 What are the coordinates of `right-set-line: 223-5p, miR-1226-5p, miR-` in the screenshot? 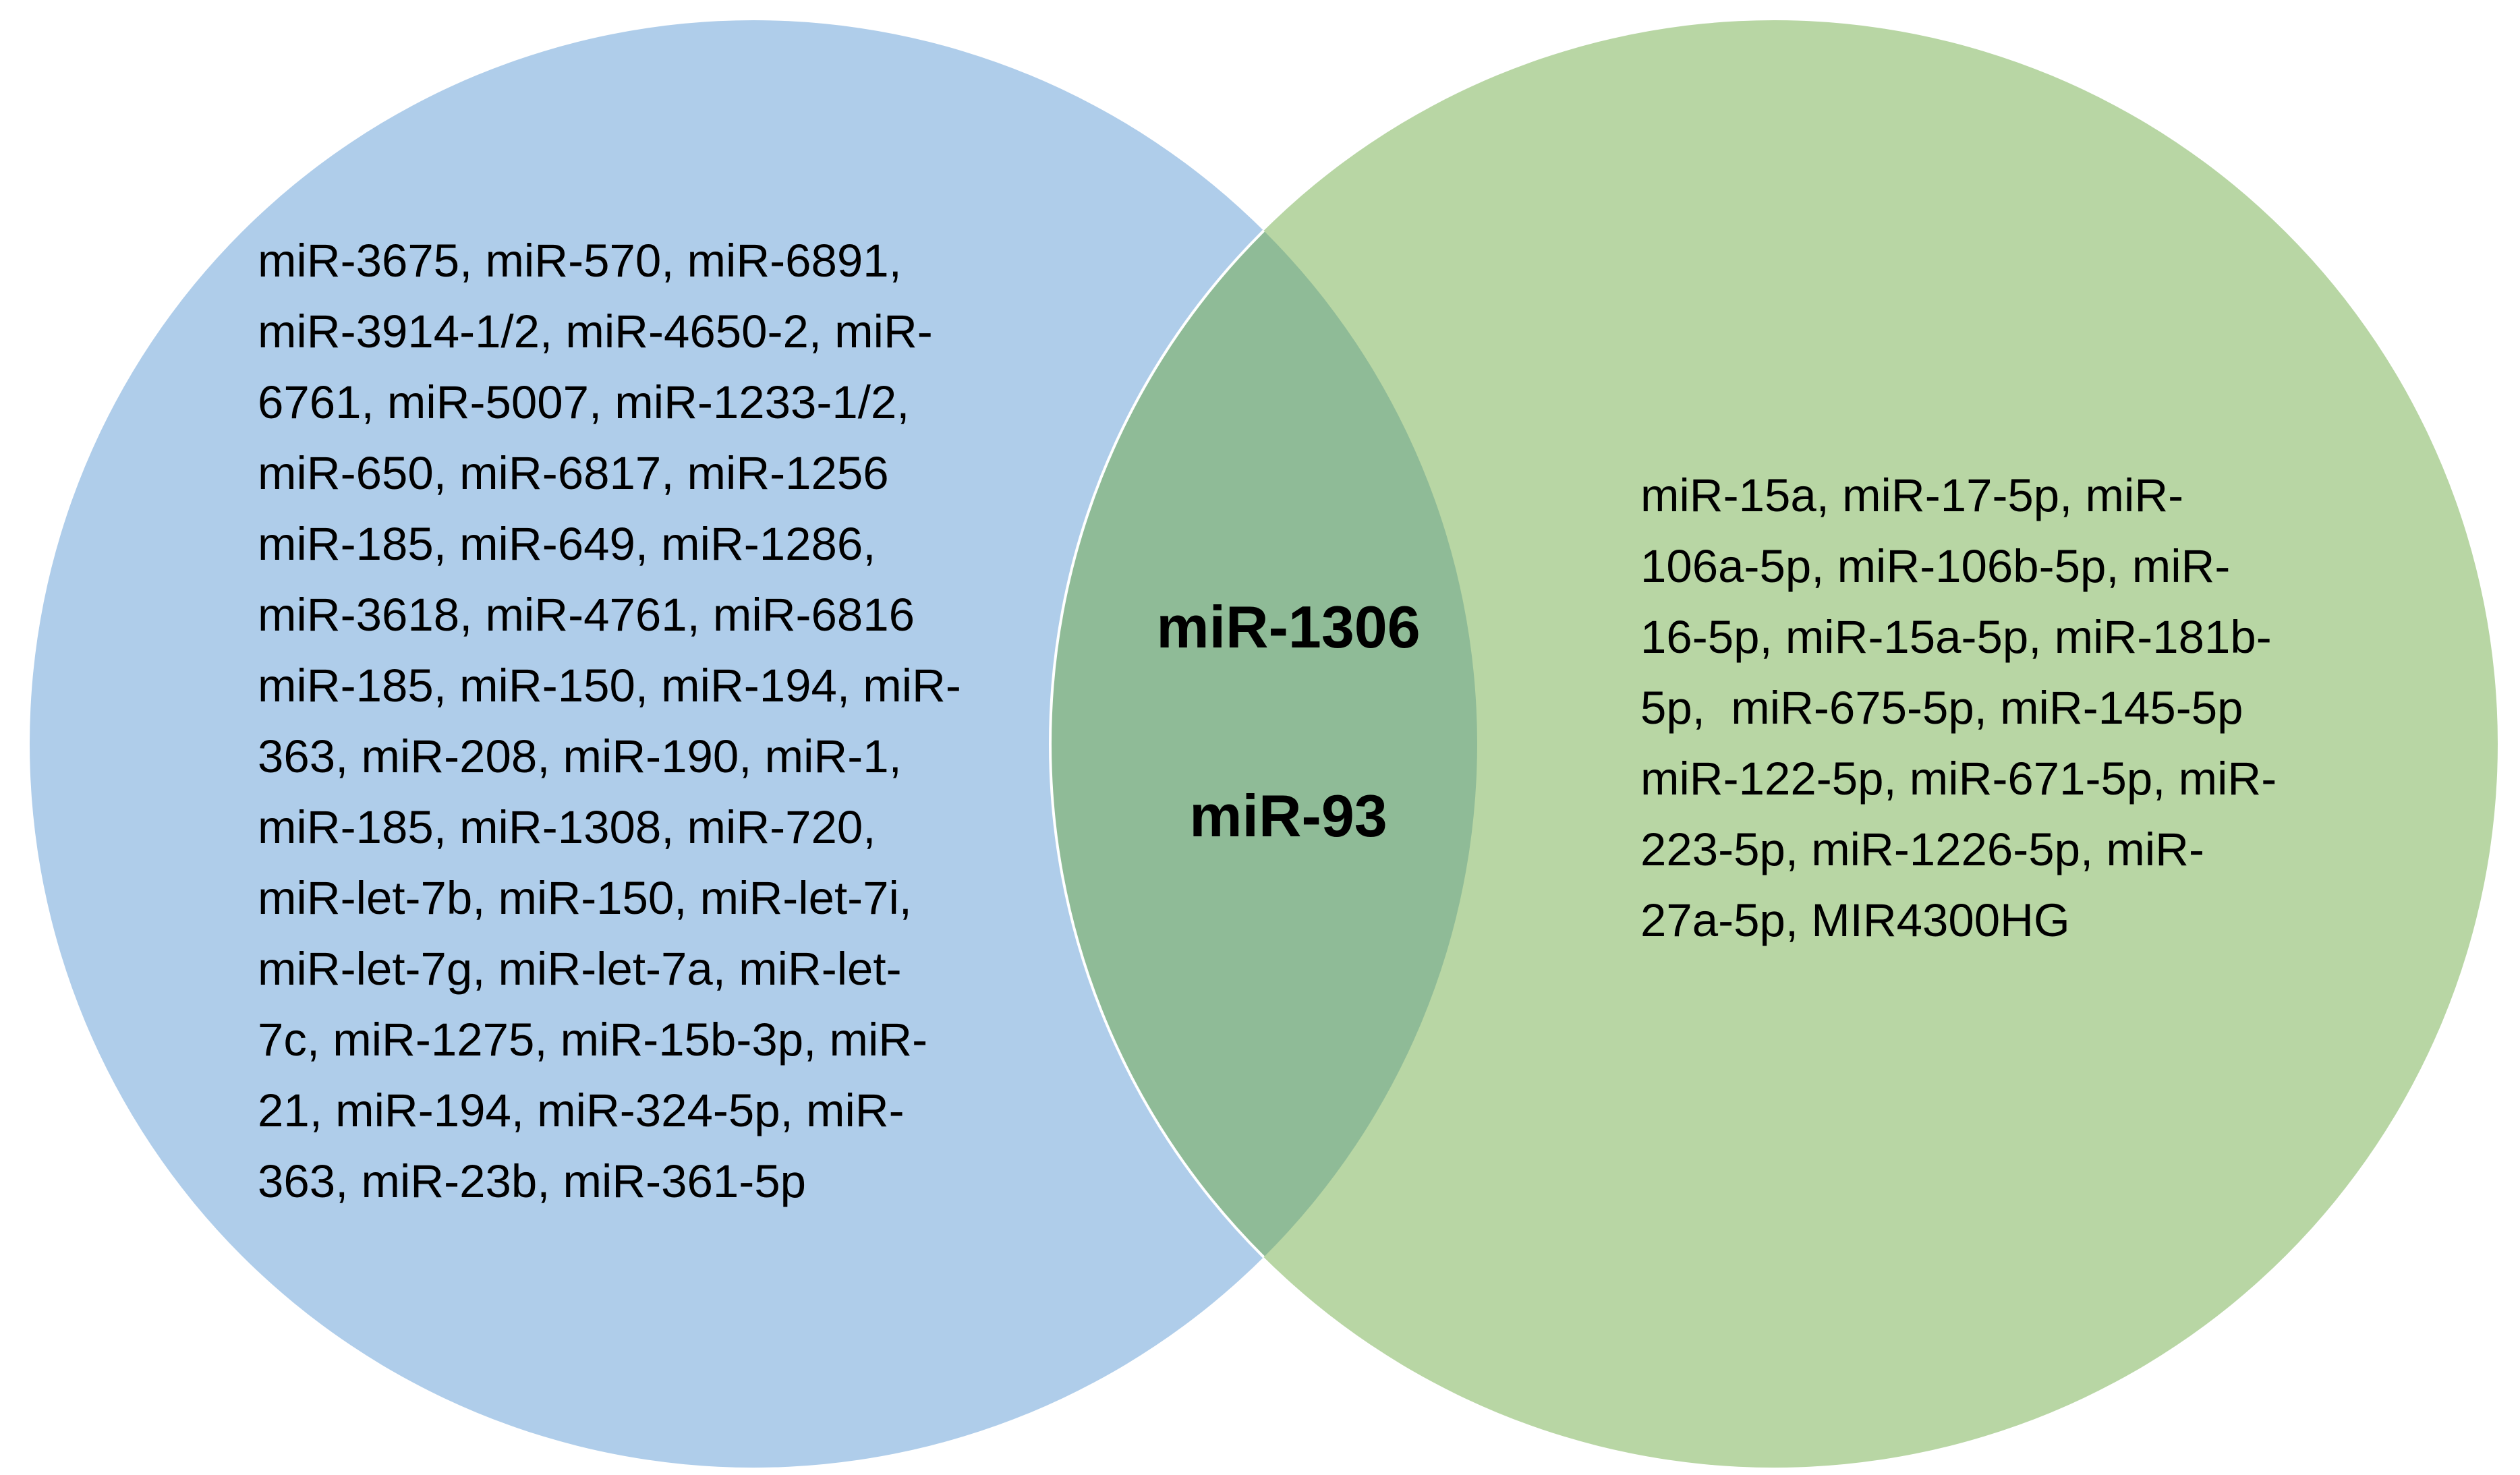 It's located at (1922, 849).